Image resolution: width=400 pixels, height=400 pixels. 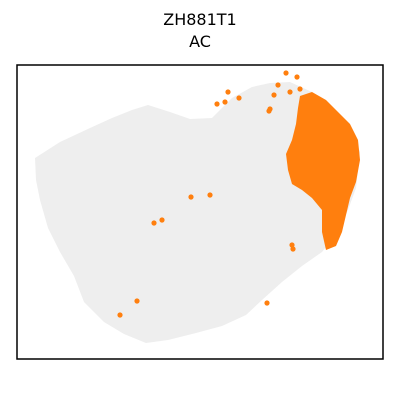 What do you see at coordinates (200, 19) in the screenshot?
I see `chart-title-line1: ZH881T1` at bounding box center [200, 19].